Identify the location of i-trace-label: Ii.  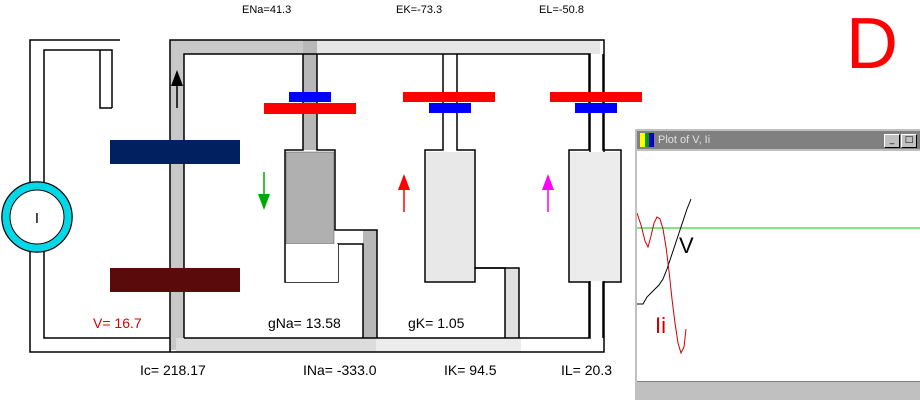
(660, 325).